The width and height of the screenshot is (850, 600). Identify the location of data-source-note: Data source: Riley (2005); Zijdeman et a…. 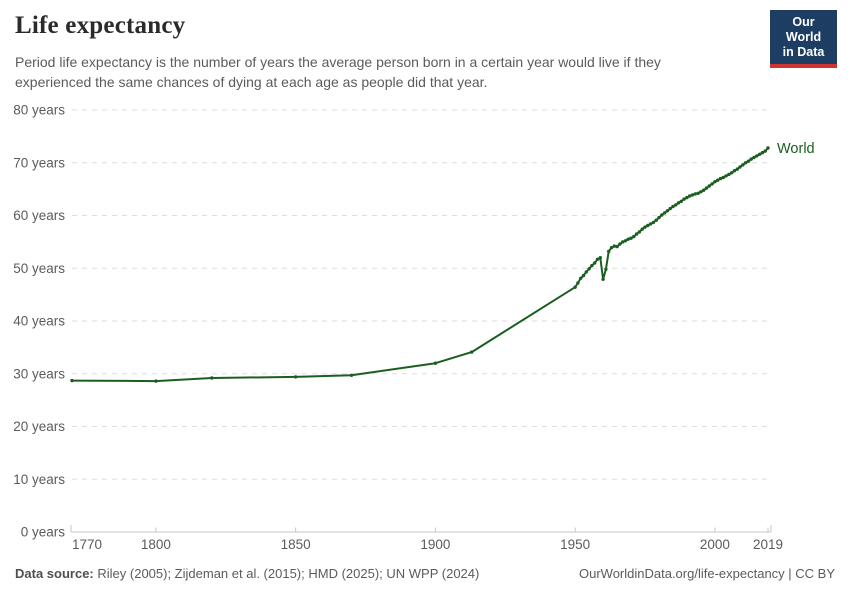
(247, 573).